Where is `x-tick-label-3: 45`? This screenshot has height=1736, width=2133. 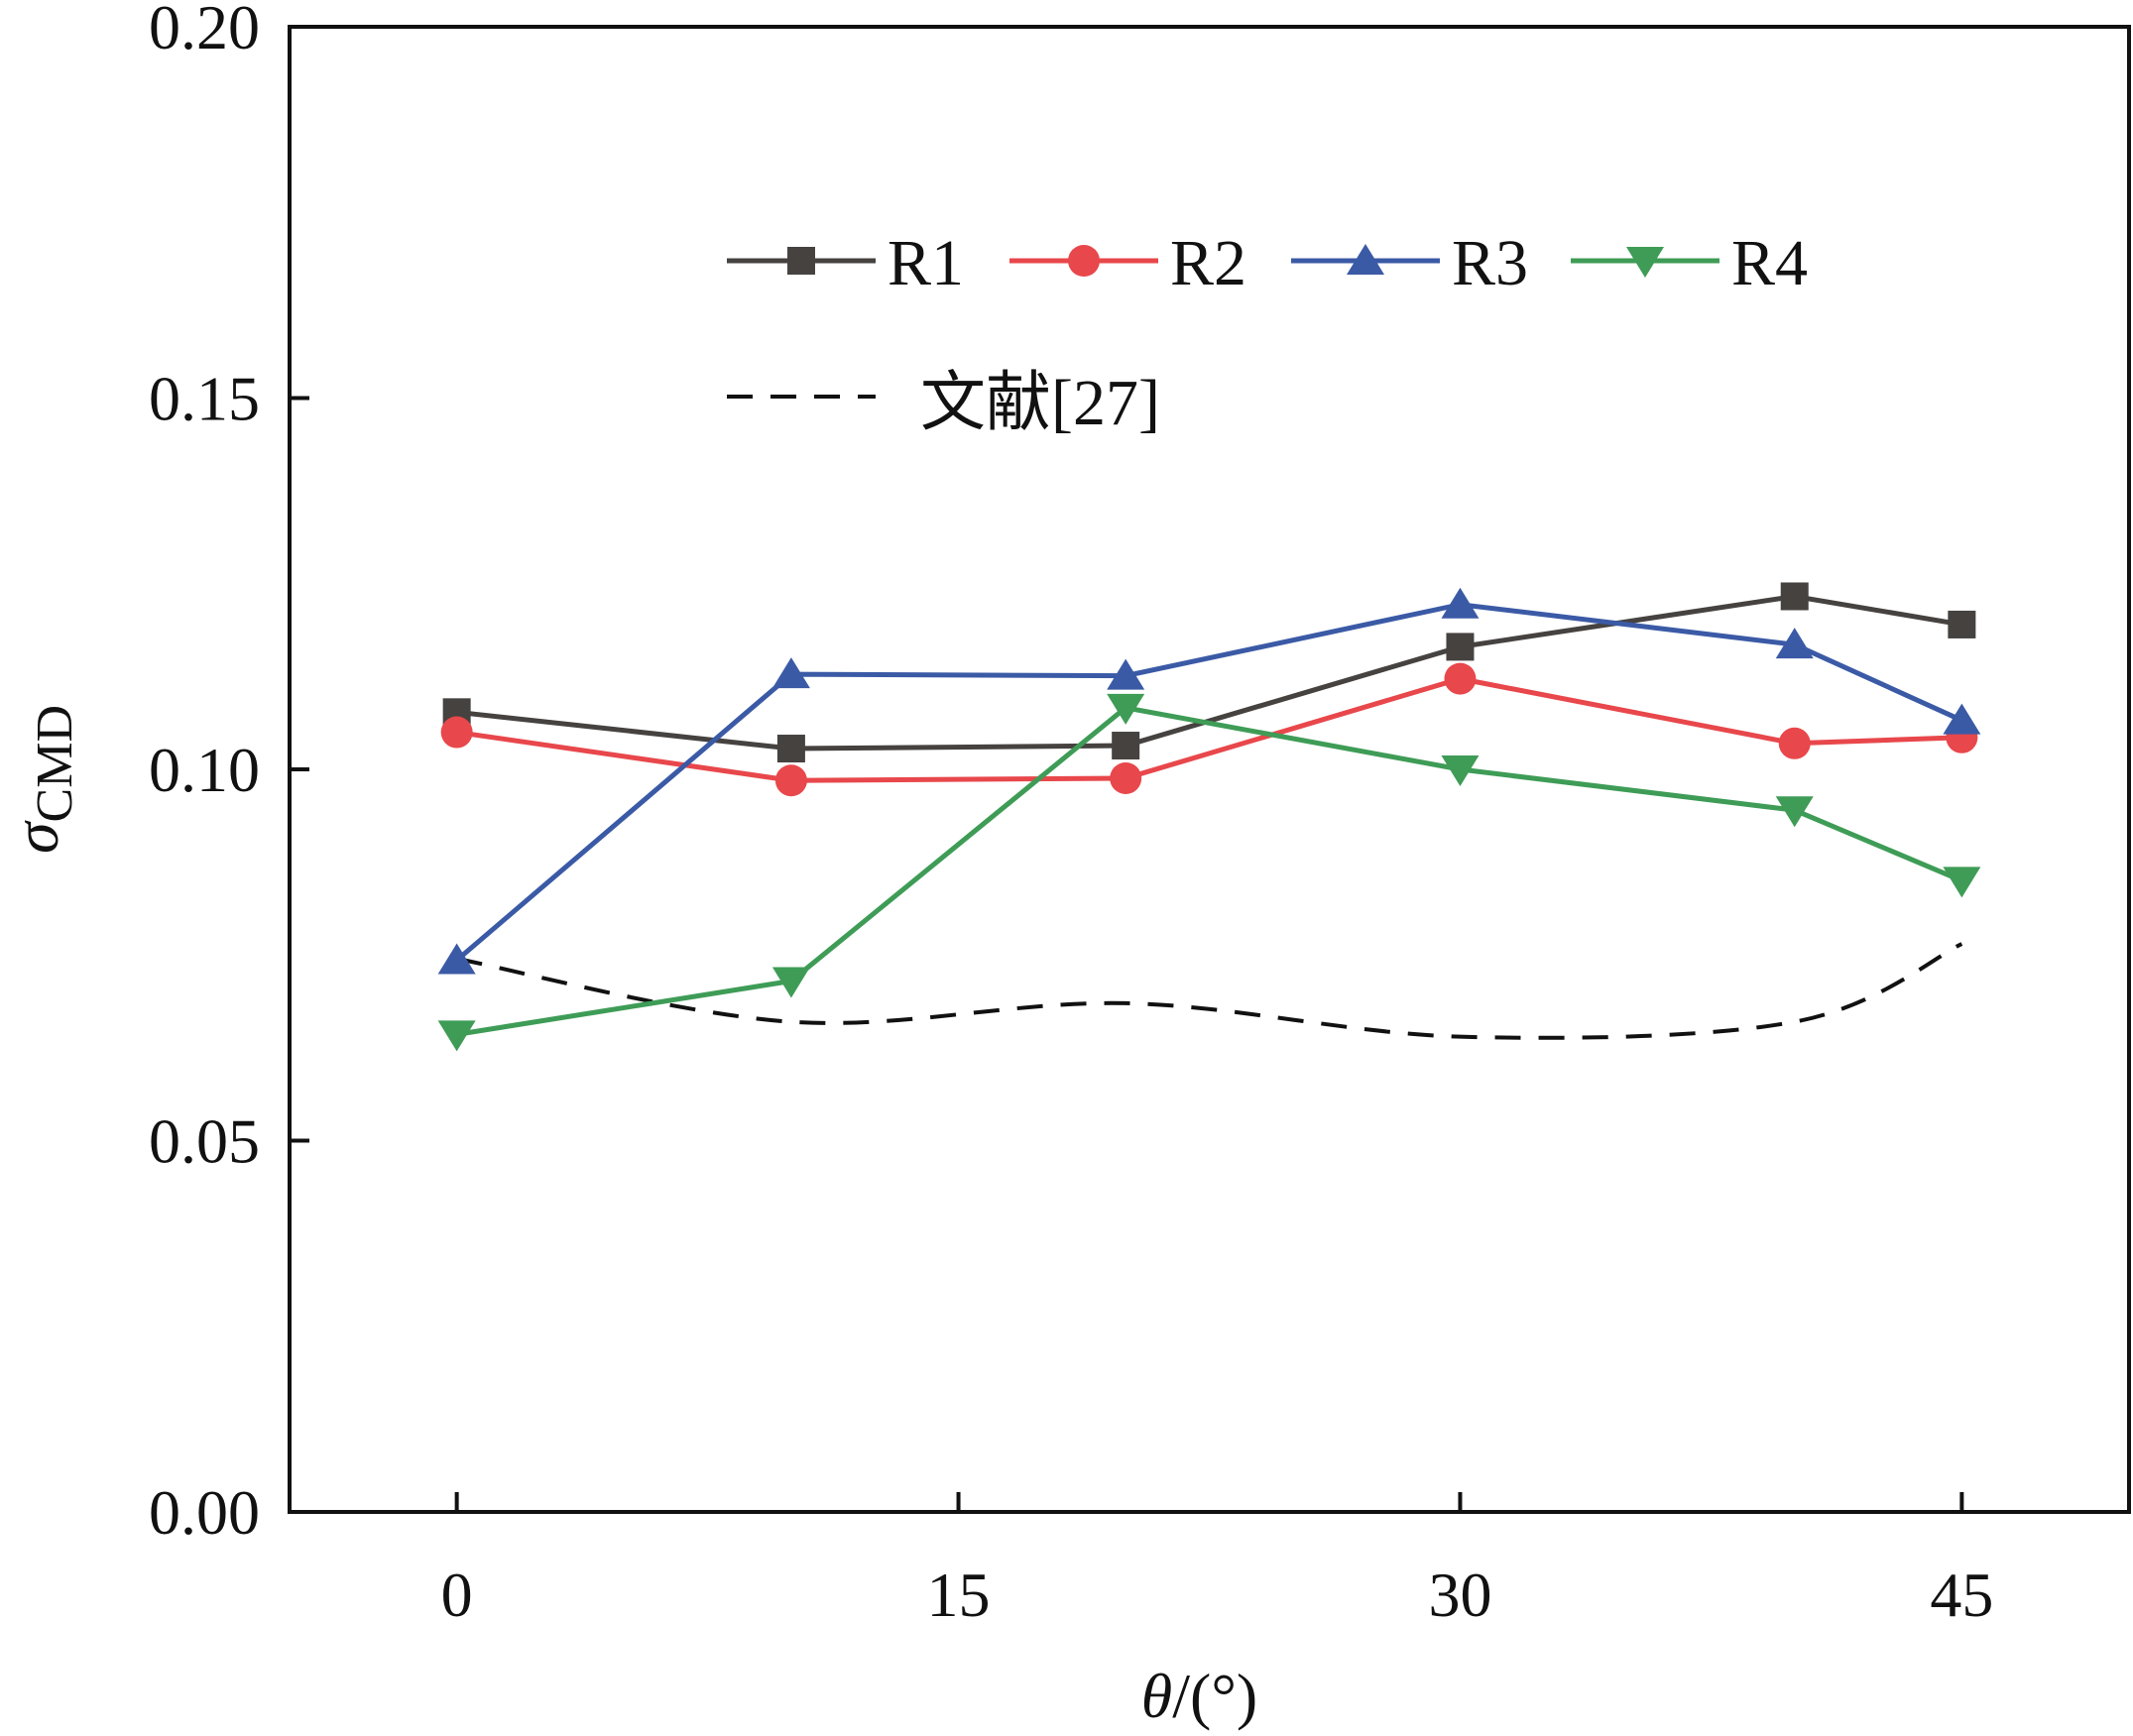 x-tick-label-3: 45 is located at coordinates (1961, 1595).